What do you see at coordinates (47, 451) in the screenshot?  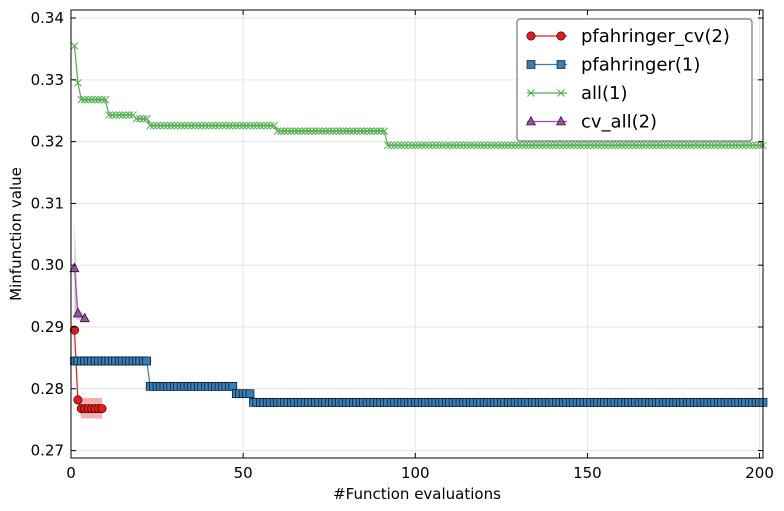 I see `y-tick-label: 0.27` at bounding box center [47, 451].